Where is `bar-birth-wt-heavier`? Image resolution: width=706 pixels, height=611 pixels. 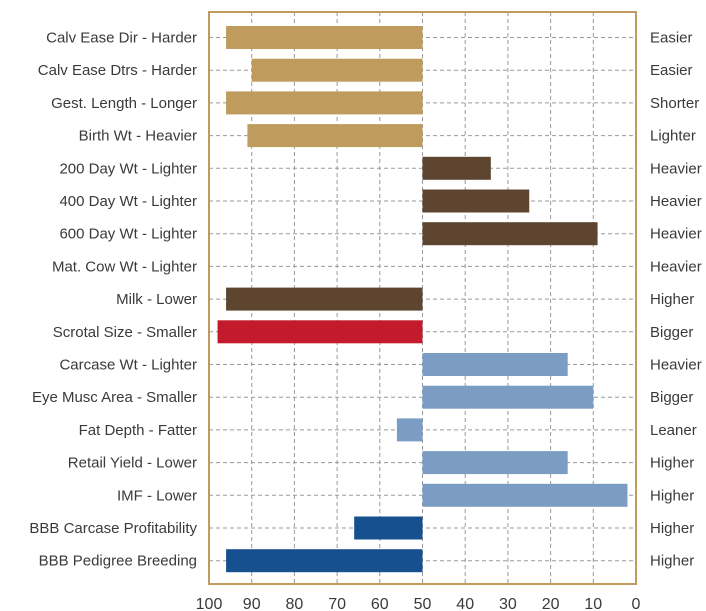
bar-birth-wt-heavier is located at coordinates (335, 136).